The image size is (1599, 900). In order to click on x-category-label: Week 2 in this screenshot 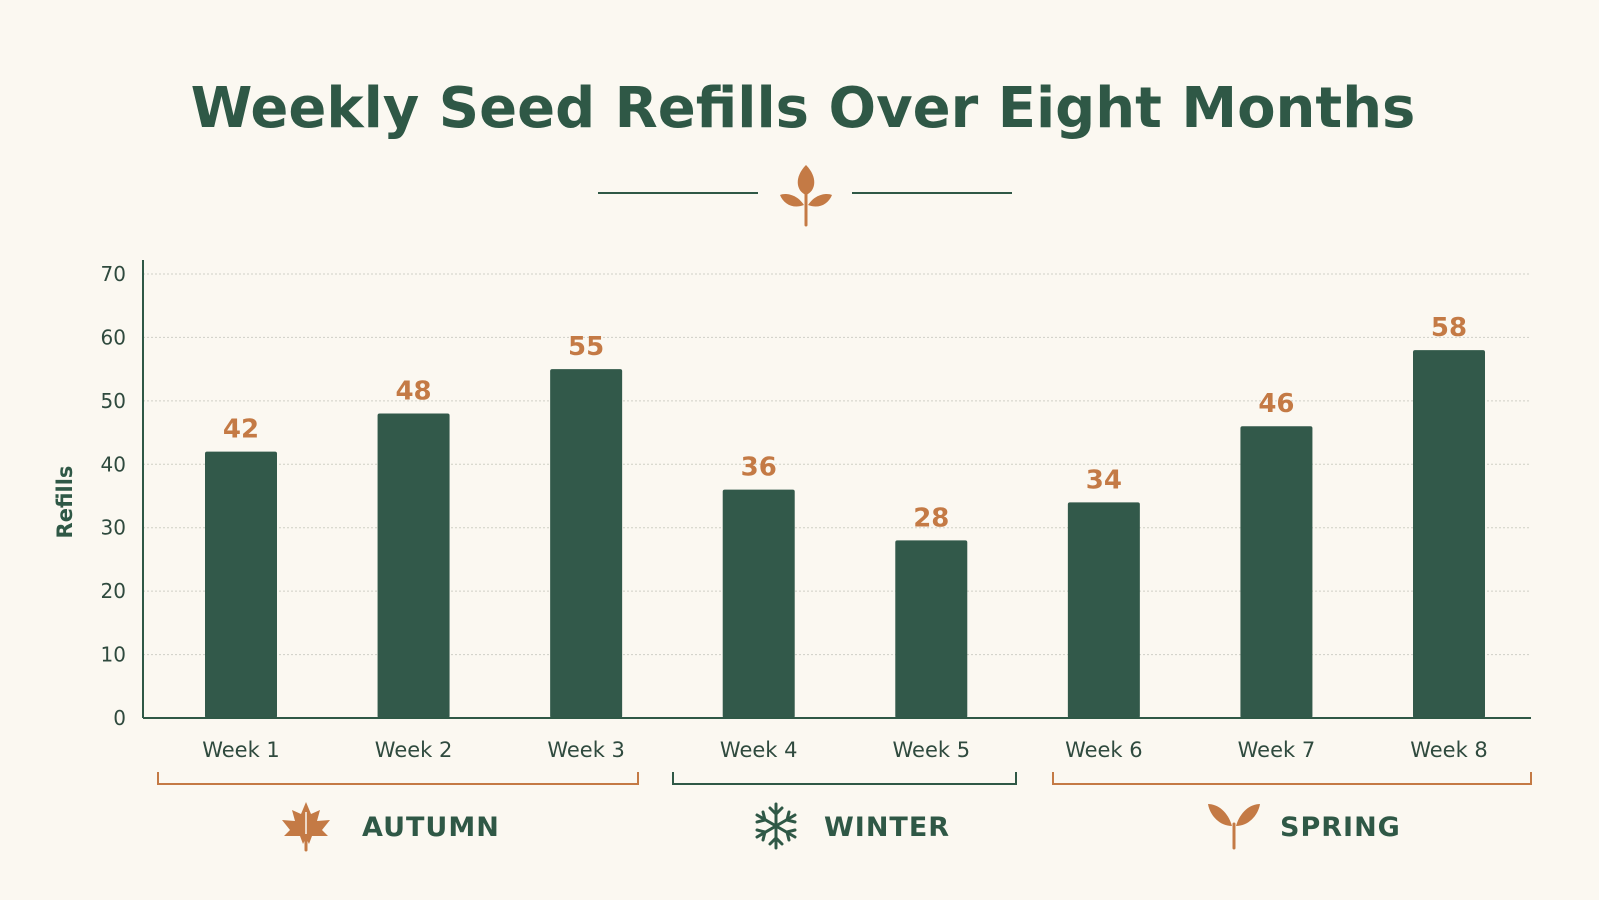, I will do `click(414, 750)`.